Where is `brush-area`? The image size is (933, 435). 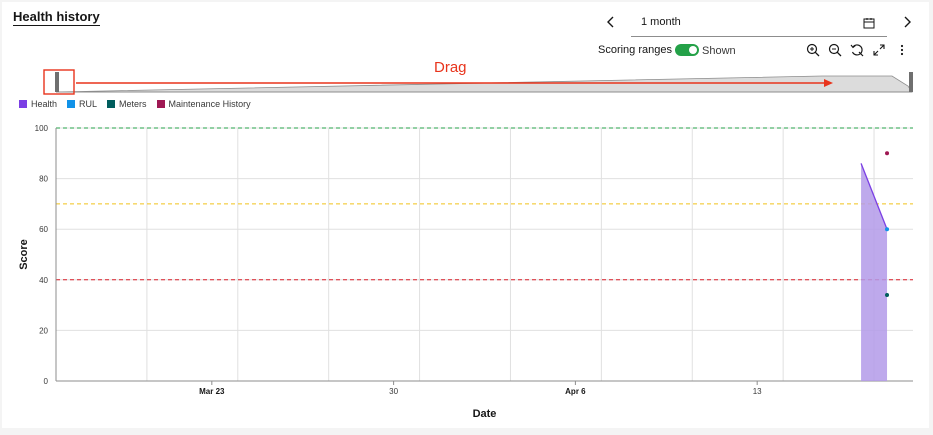 brush-area is located at coordinates (484, 84).